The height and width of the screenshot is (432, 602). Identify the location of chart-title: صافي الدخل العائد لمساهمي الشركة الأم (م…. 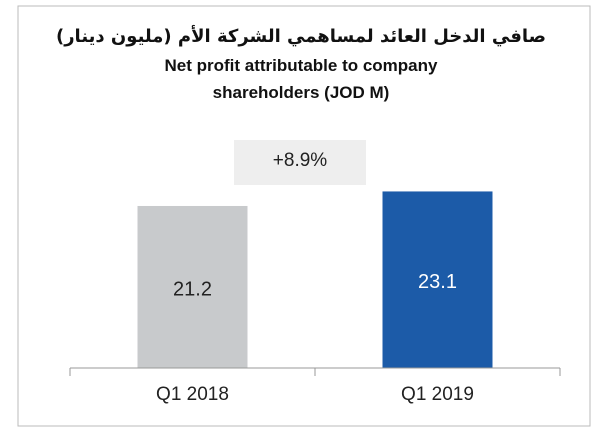
(301, 36).